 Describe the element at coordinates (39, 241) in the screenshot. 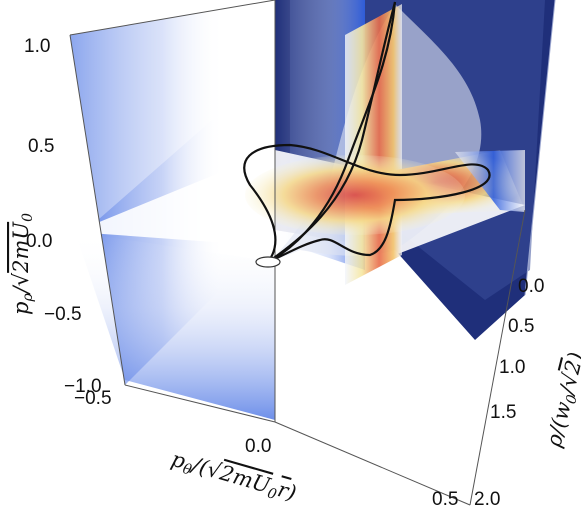

I see `z-tick-label: 0.0` at that location.